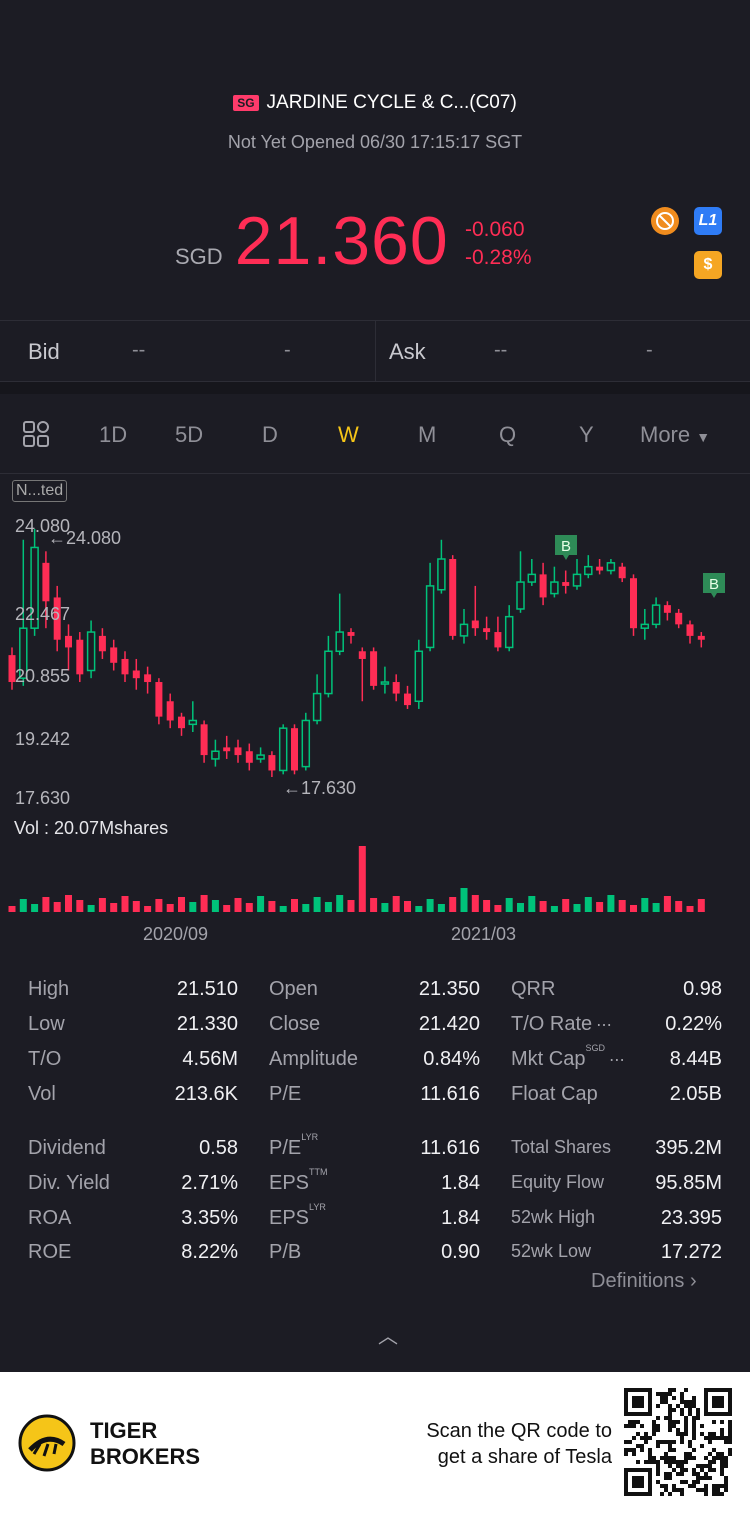 The height and width of the screenshot is (1517, 750). I want to click on stat-label: Vol, so click(42, 1094).